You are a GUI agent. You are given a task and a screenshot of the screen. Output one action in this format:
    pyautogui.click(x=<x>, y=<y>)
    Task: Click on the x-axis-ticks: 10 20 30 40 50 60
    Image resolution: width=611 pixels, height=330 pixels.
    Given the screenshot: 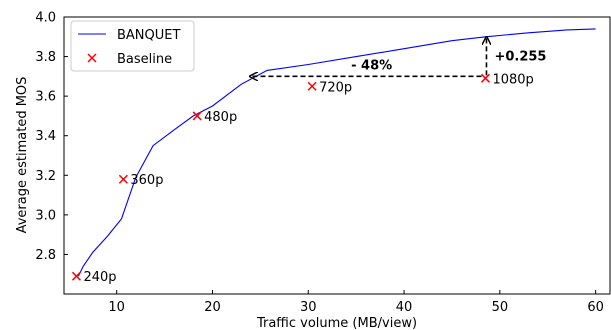 What is the action you would take?
    pyautogui.click(x=356, y=302)
    